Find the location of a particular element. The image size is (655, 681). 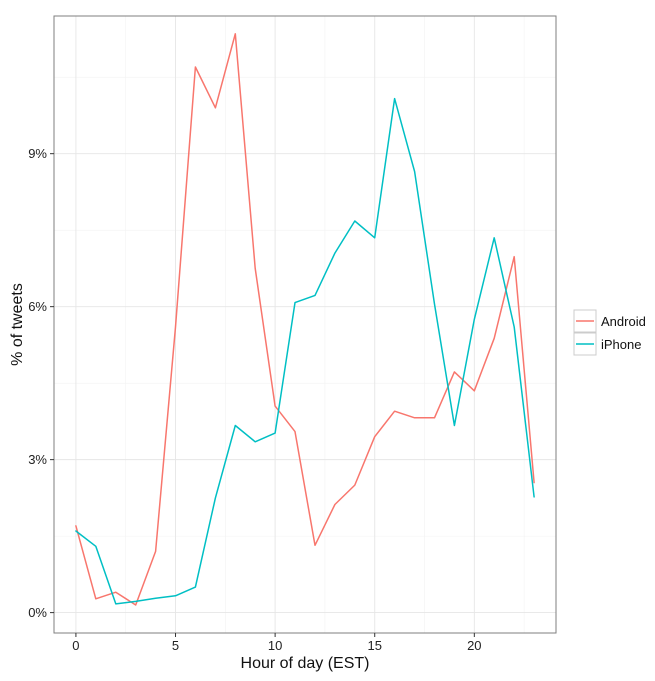

y-tick-label: 6% is located at coordinates (37, 306).